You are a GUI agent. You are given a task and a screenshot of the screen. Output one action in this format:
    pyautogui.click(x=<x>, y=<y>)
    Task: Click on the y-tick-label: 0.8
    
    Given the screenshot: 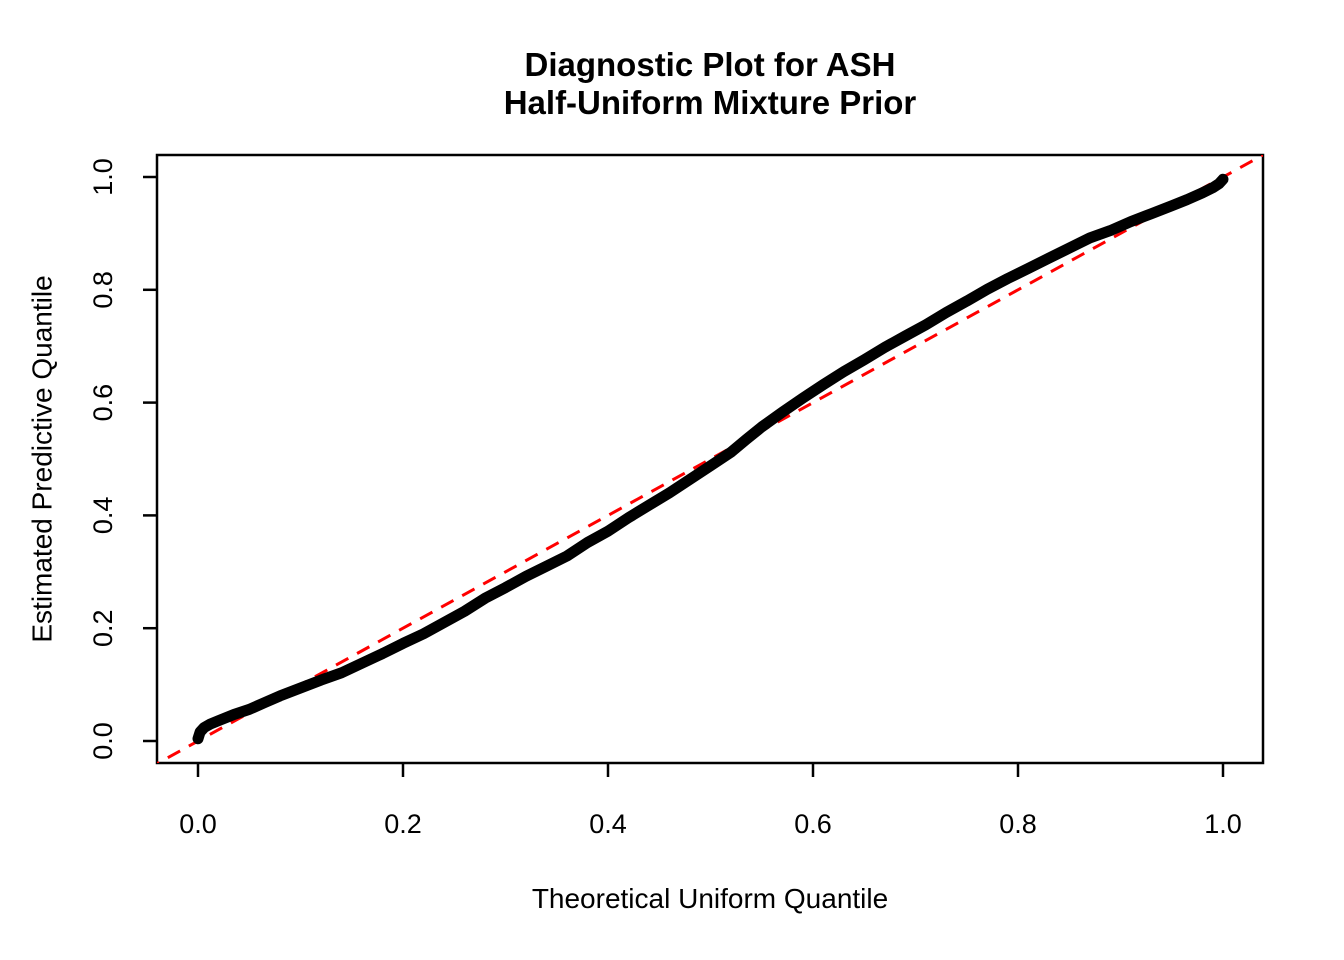 What is the action you would take?
    pyautogui.click(x=103, y=290)
    